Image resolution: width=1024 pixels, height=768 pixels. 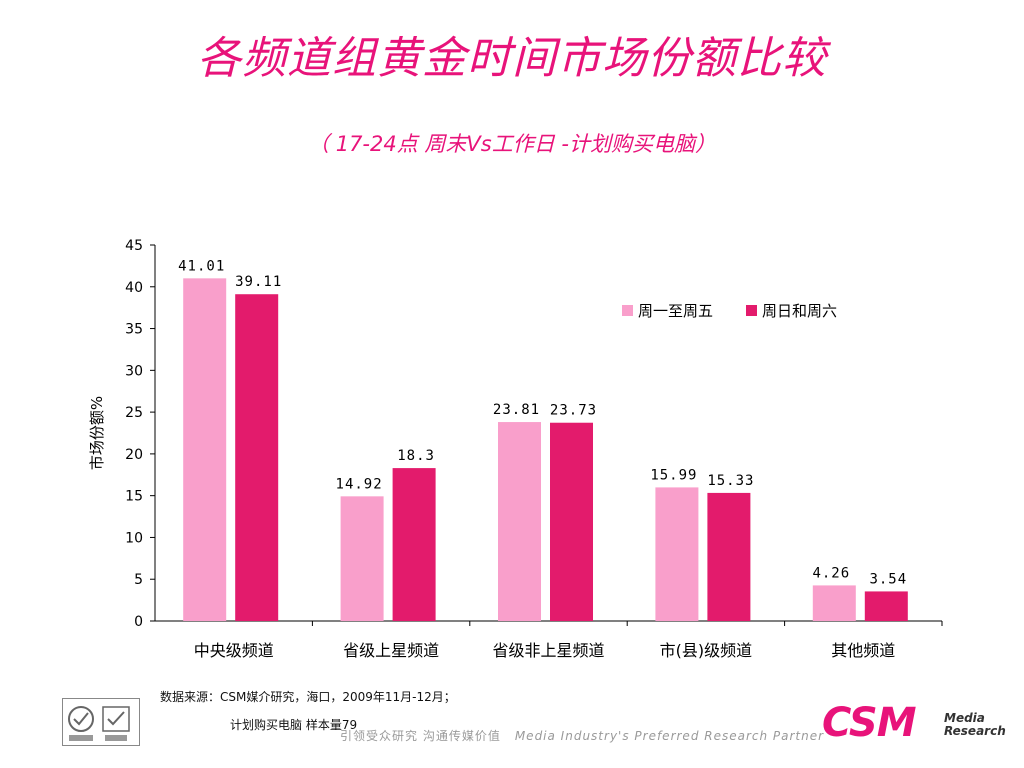 I want to click on x-tick-label: 其他频道, so click(x=863, y=650).